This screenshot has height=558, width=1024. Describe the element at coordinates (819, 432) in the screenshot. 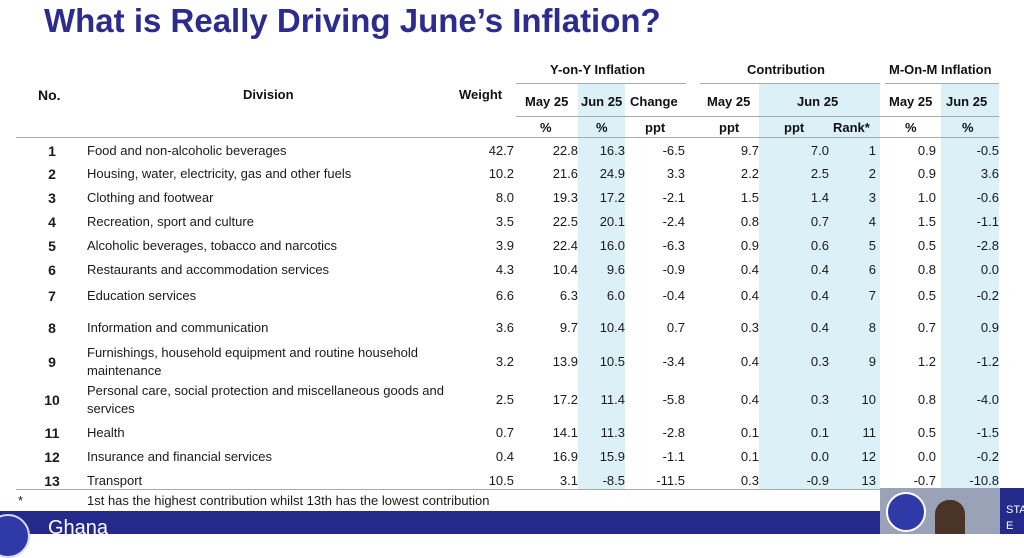

I see `contrib-jun-cell: 0.1` at that location.